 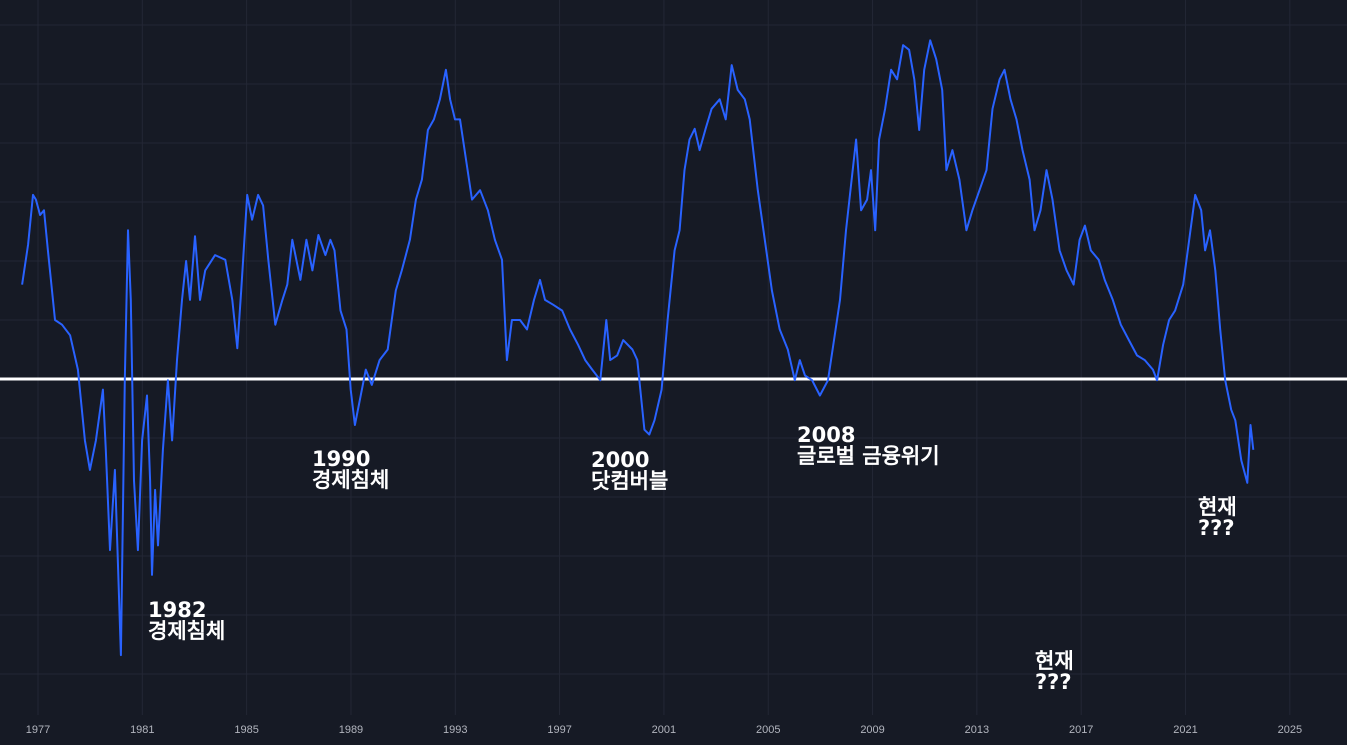 What do you see at coordinates (1290, 730) in the screenshot?
I see `x-tick-label: 2025` at bounding box center [1290, 730].